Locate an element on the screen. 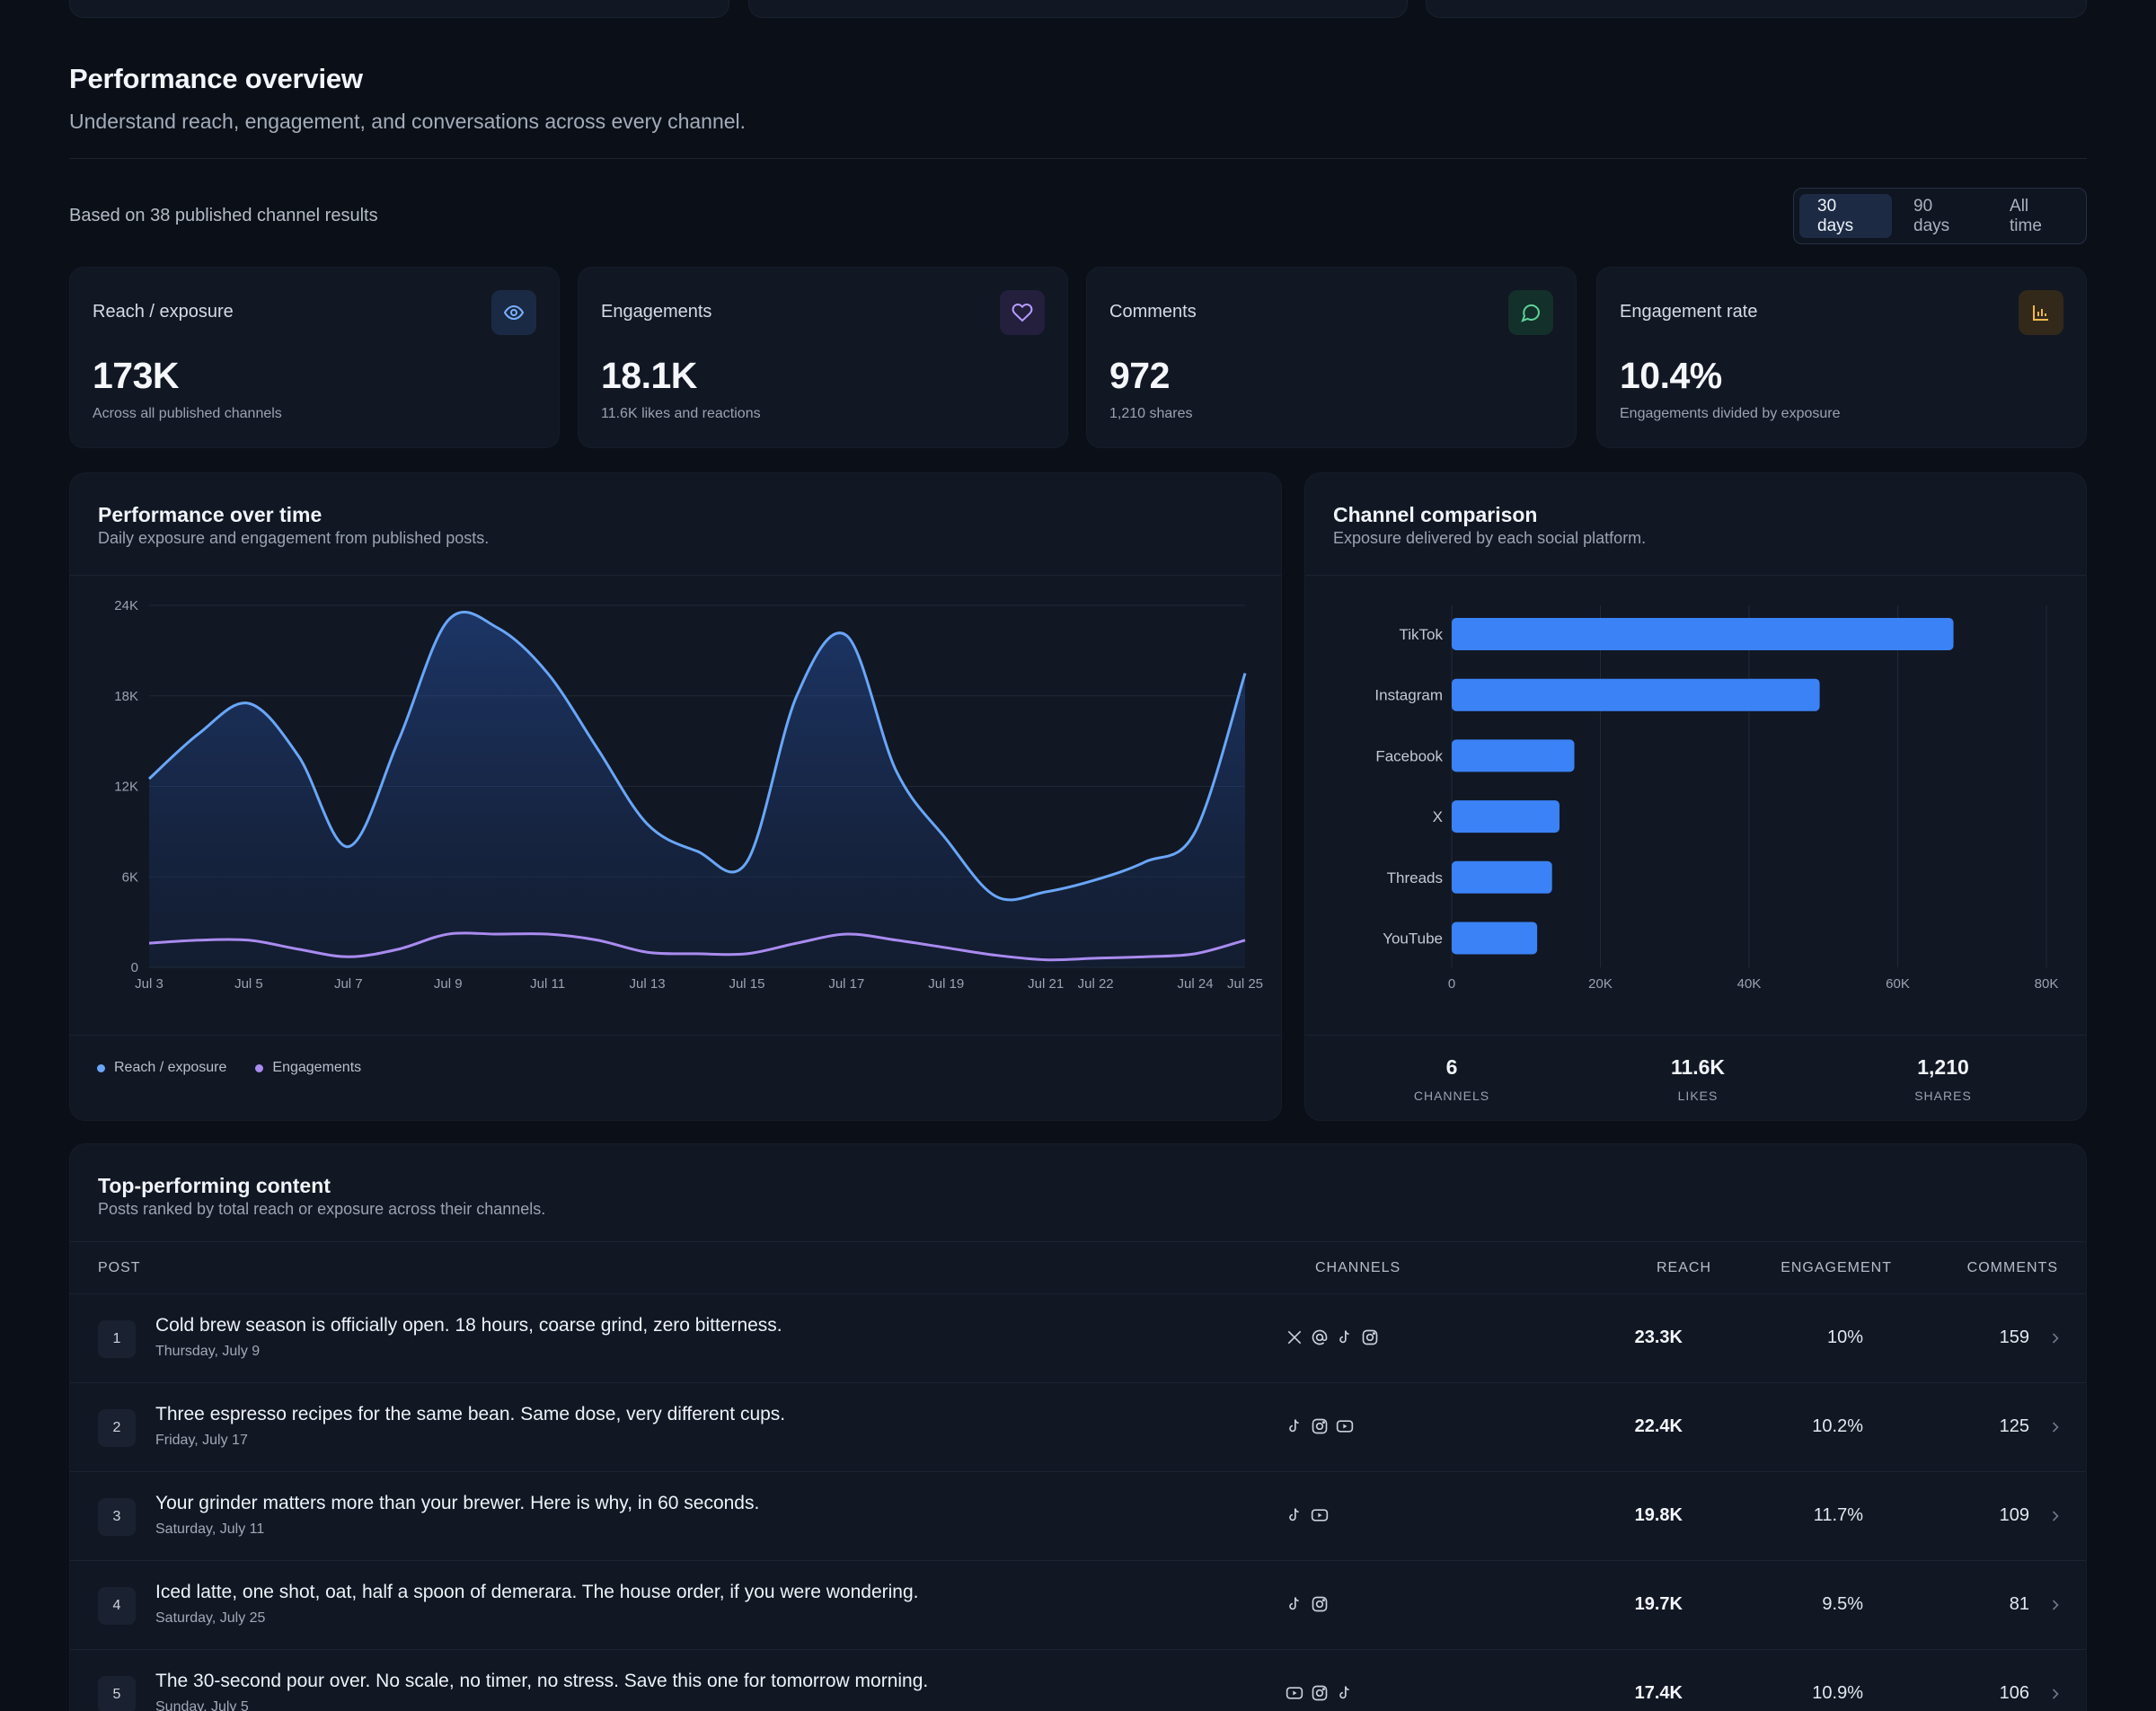 The width and height of the screenshot is (2156, 1711). engagement-value: 9.5% is located at coordinates (1843, 1604).